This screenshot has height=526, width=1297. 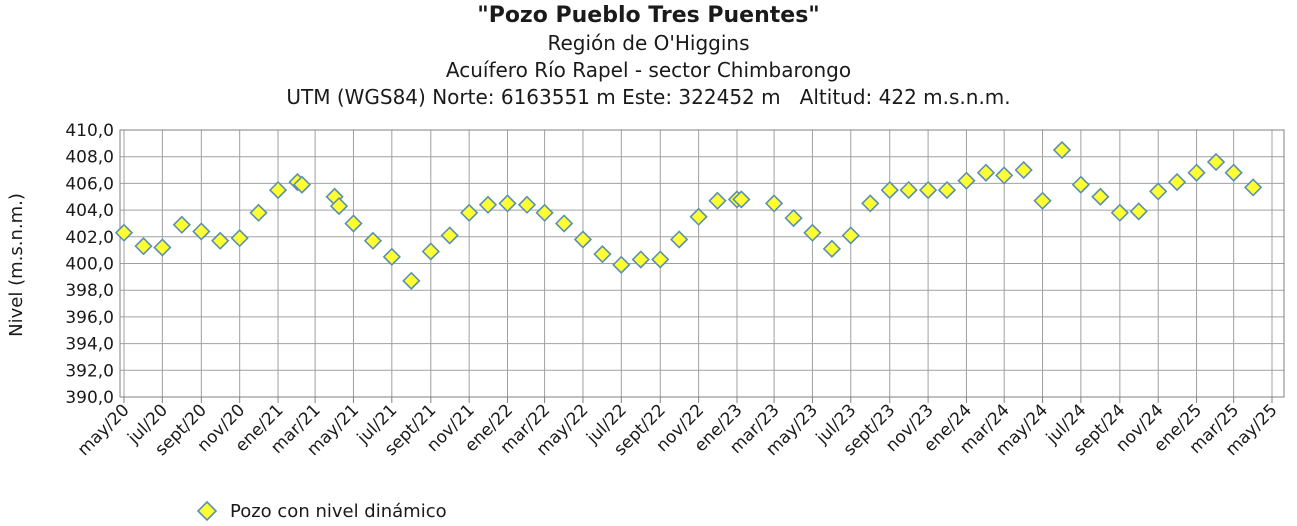 What do you see at coordinates (89, 371) in the screenshot?
I see `y-tick-label: 392,0` at bounding box center [89, 371].